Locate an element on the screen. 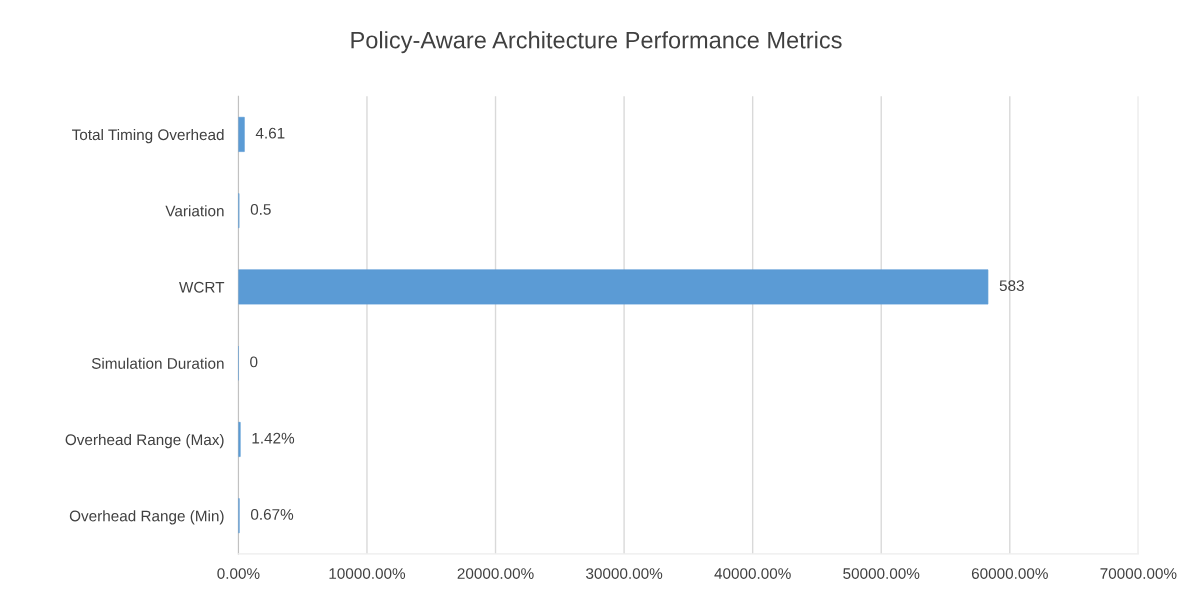 This screenshot has height=602, width=1192. x-tick-label: 60000.00% is located at coordinates (1009, 573).